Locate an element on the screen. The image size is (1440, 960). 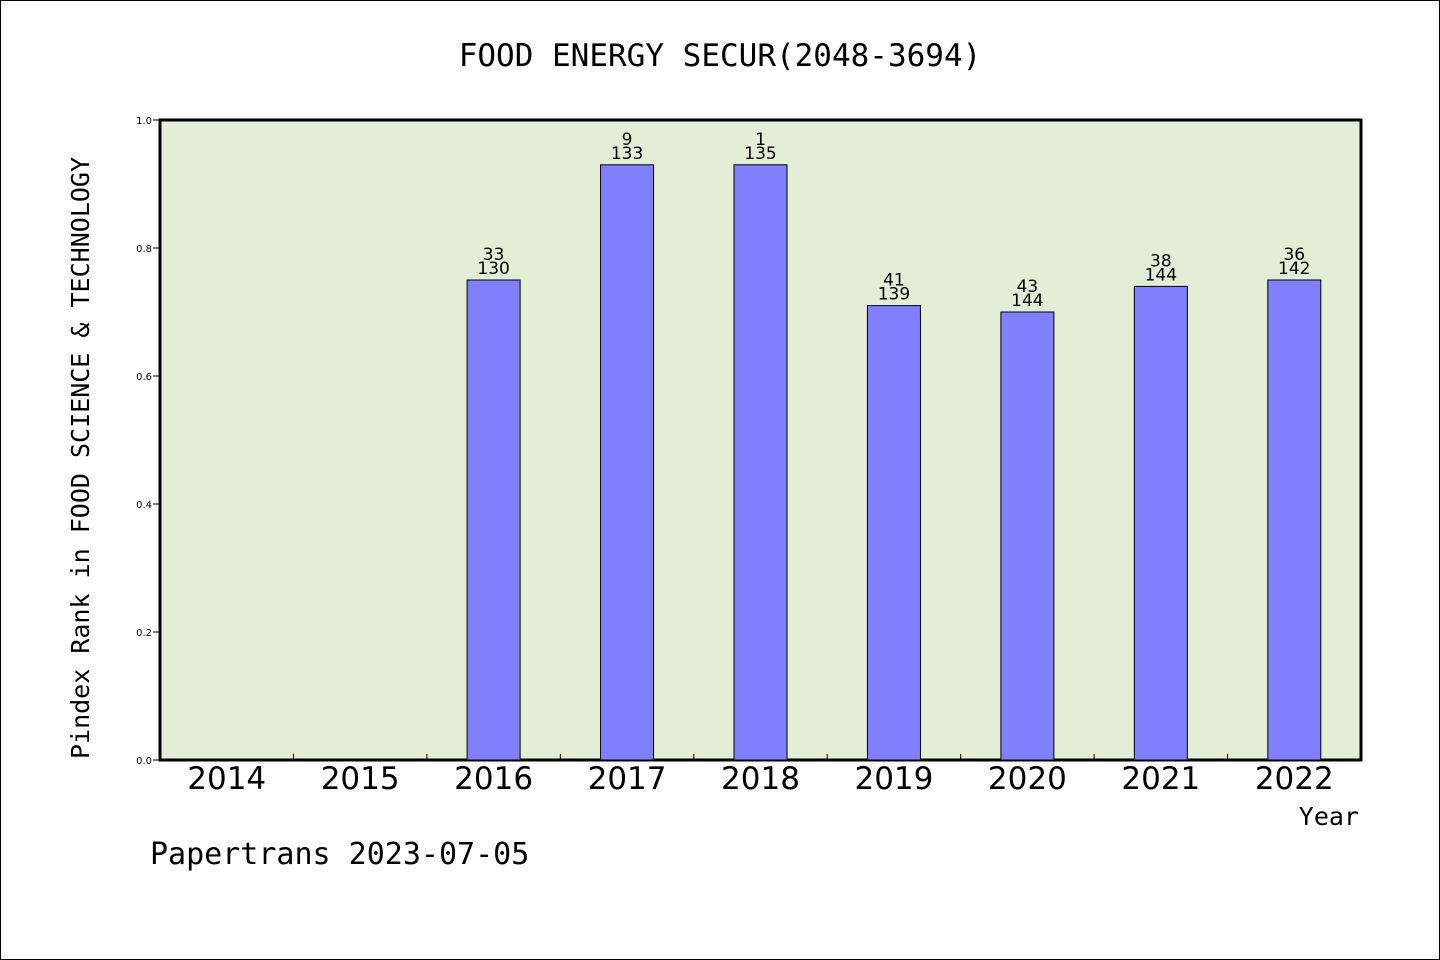
bar-total-label: 133 is located at coordinates (627, 154).